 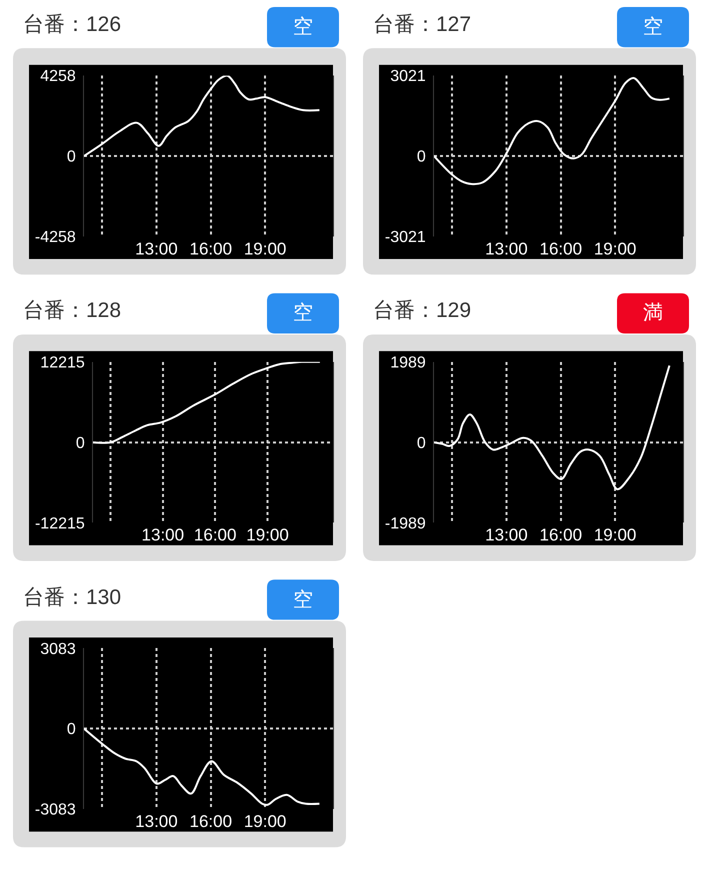 What do you see at coordinates (408, 363) in the screenshot?
I see `y-tick-label: 1989` at bounding box center [408, 363].